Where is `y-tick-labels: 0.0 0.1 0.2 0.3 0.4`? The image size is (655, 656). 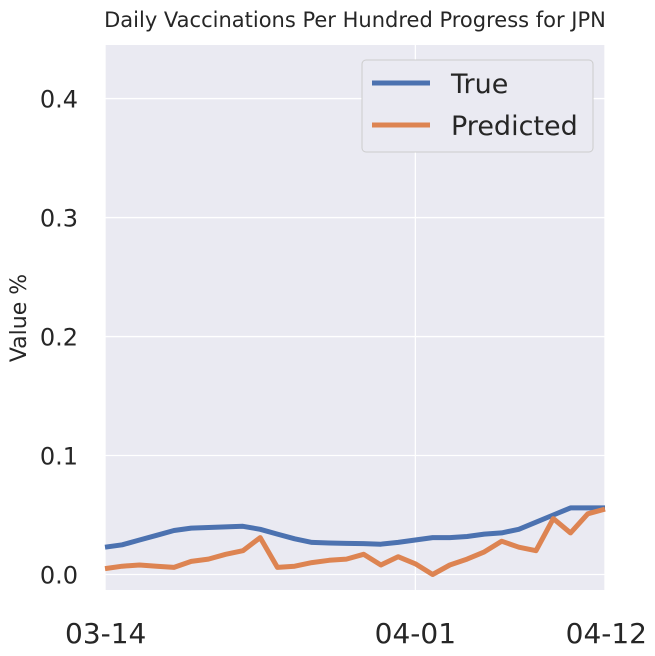 y-tick-labels: 0.0 0.1 0.2 0.3 0.4 is located at coordinates (59, 338).